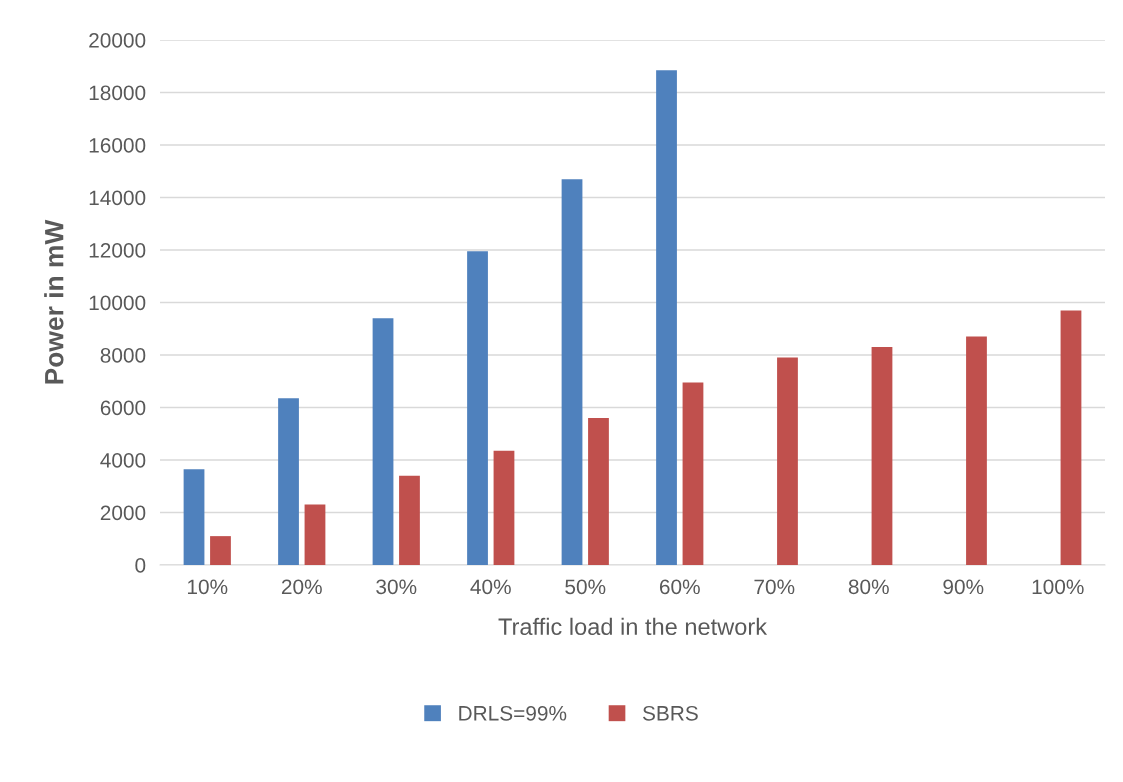  Describe the element at coordinates (670, 713) in the screenshot. I see `legend-label: SBRS` at that location.